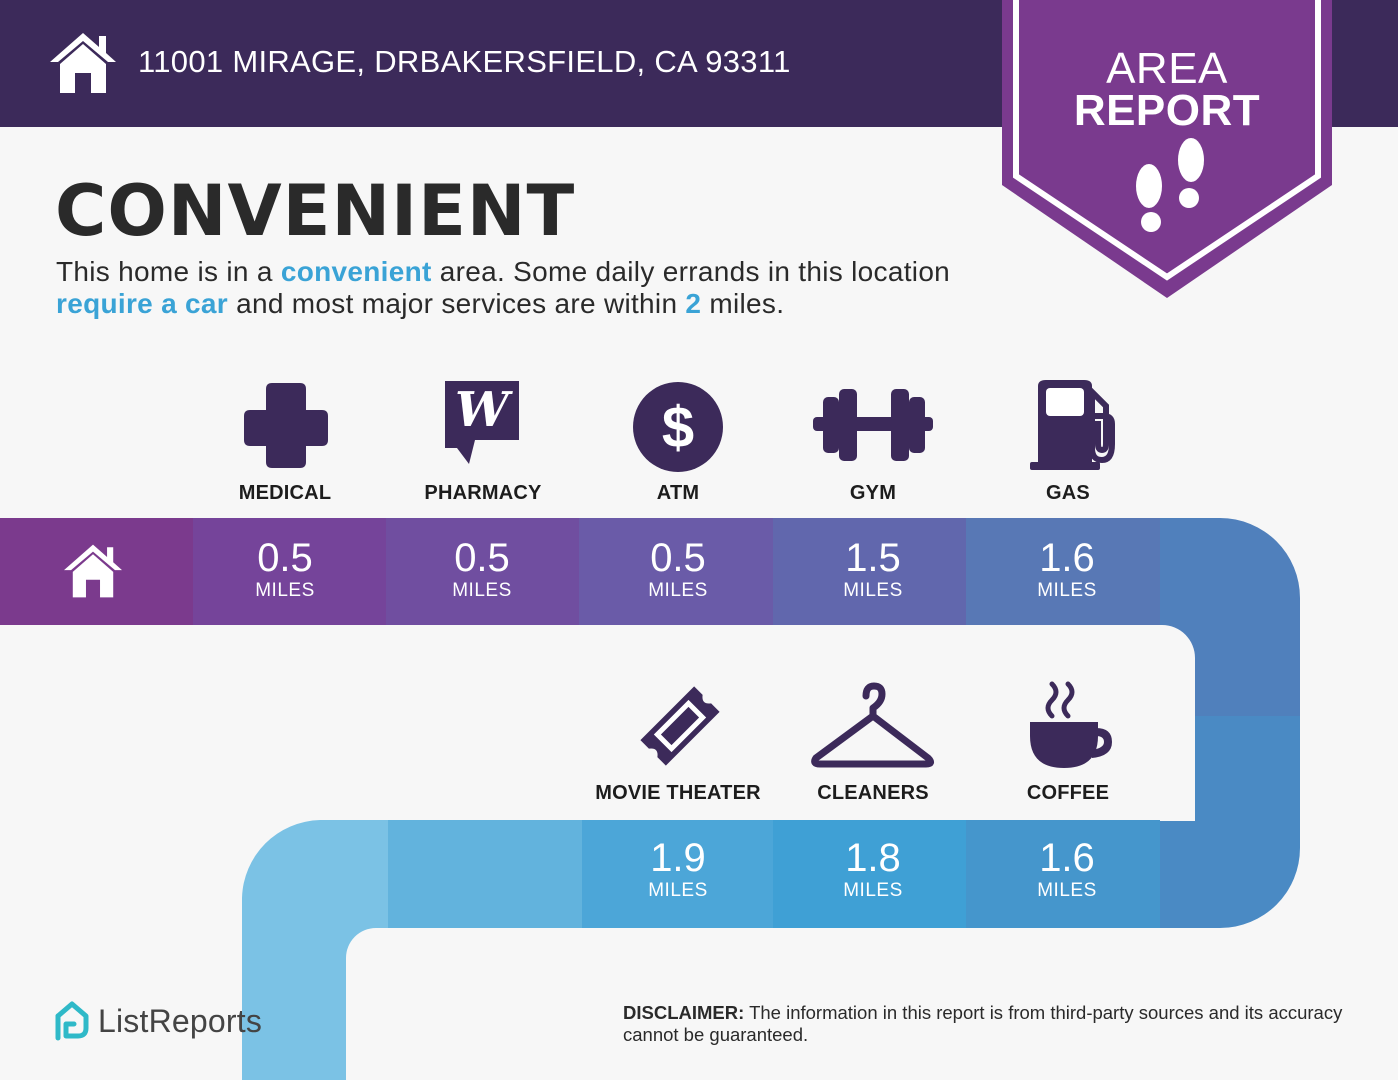  Describe the element at coordinates (83, 63) in the screenshot. I see `house-icon` at that location.